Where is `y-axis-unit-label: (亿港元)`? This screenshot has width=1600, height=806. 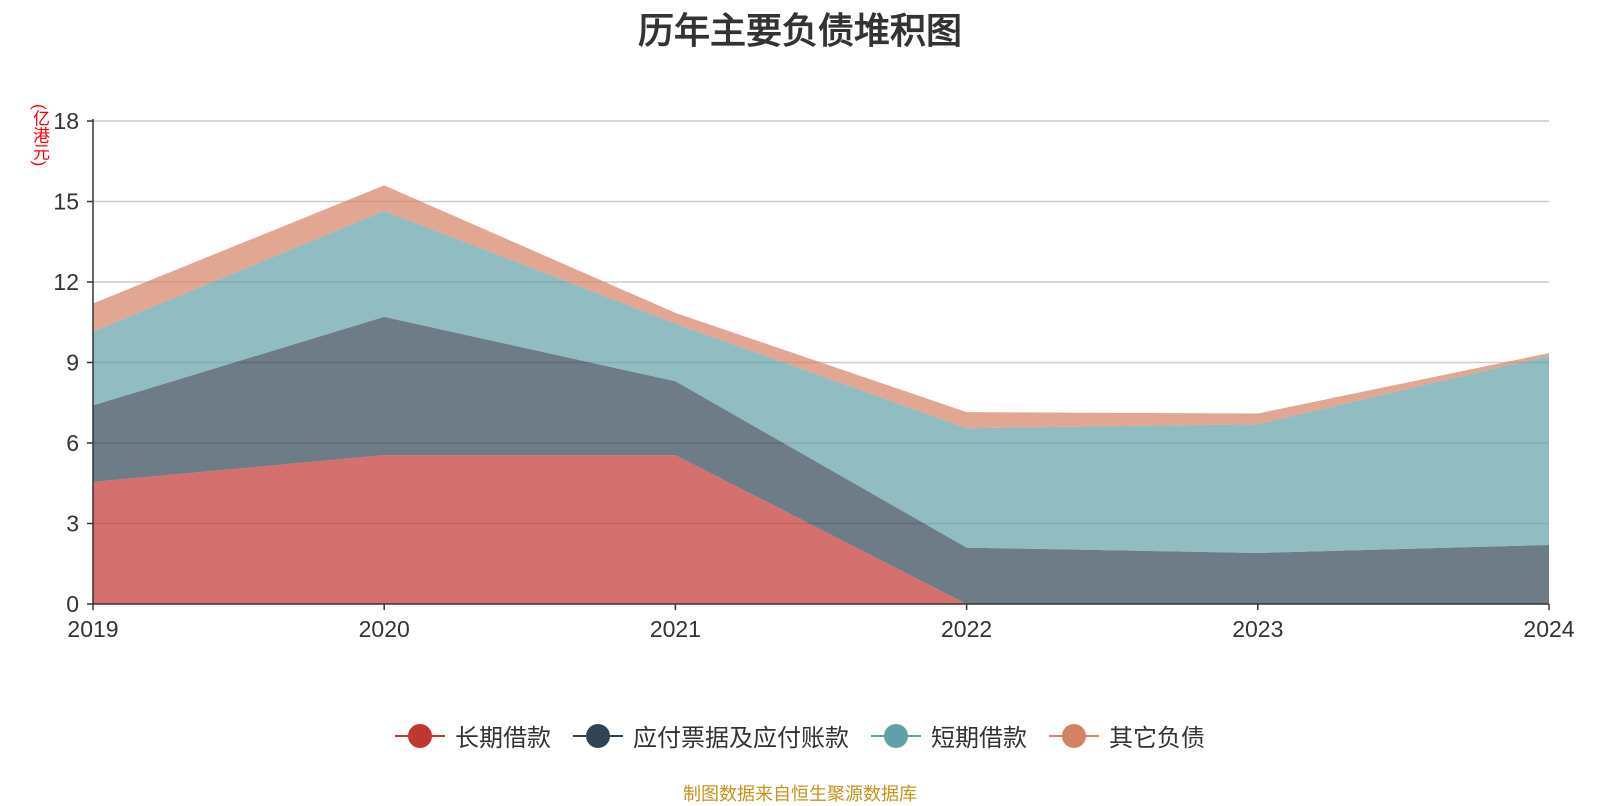
y-axis-unit-label: (亿港元) is located at coordinates (39, 135).